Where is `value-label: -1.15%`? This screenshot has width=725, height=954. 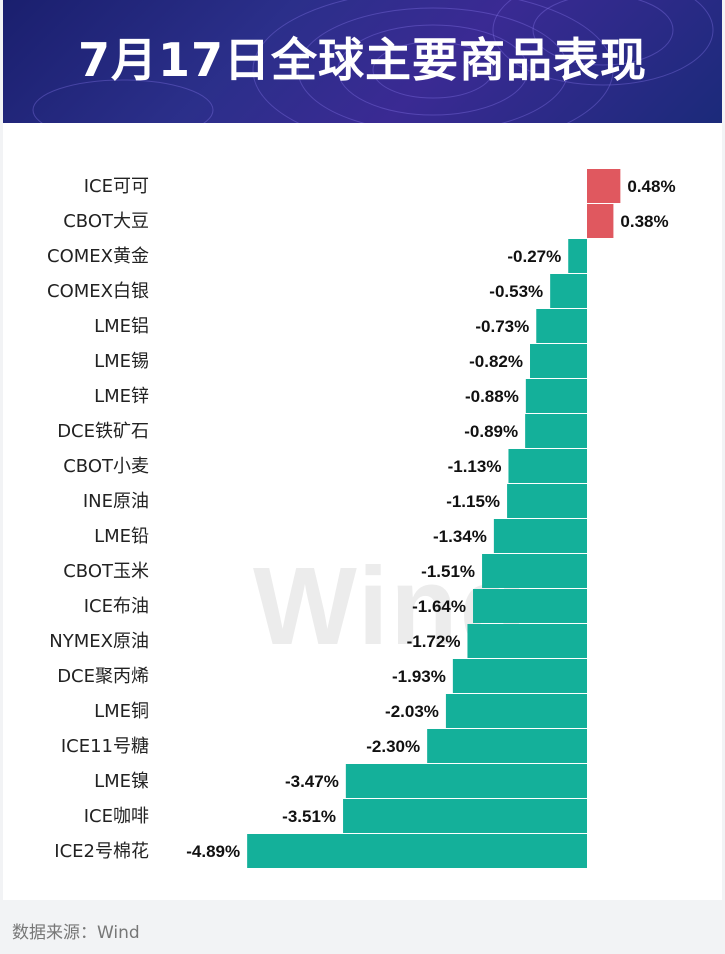
value-label: -1.15% is located at coordinates (473, 501).